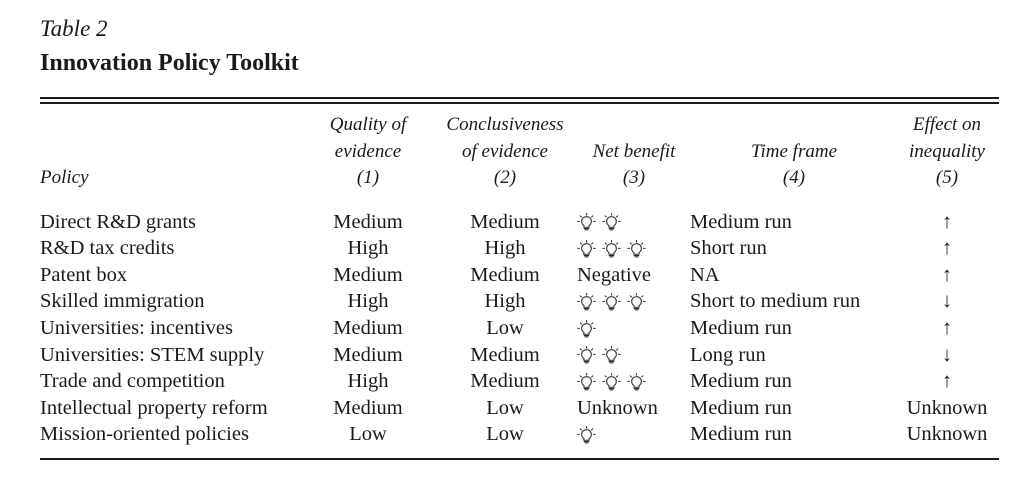 Image resolution: width=1026 pixels, height=480 pixels. I want to click on time-frame-cell: Short run, so click(728, 248).